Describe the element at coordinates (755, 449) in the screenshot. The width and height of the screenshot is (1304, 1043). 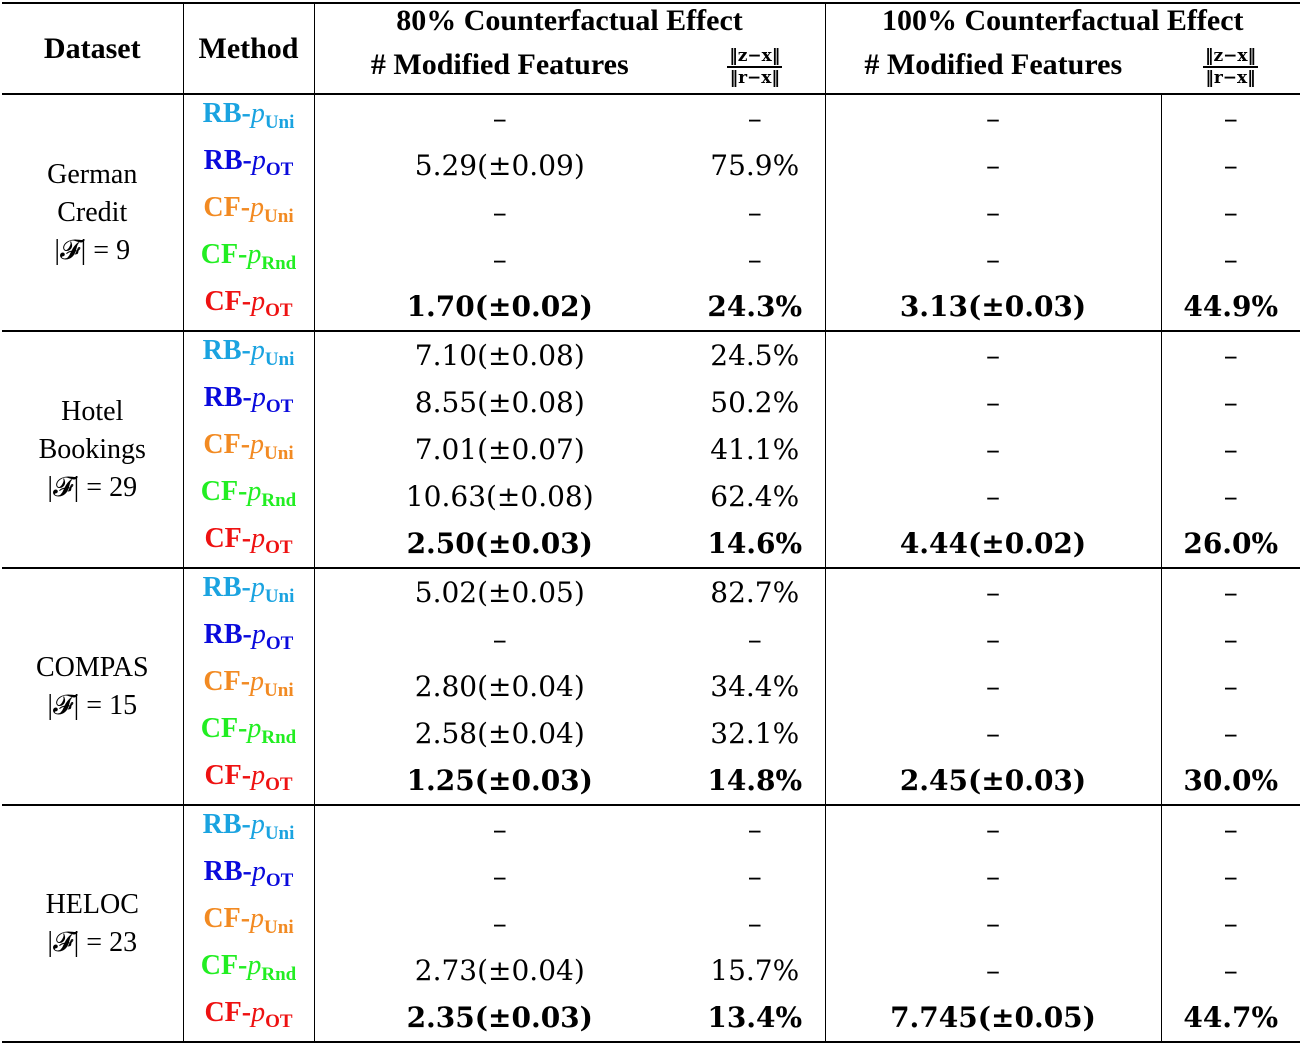
I see `ratio-80-cell: 41.1%` at that location.